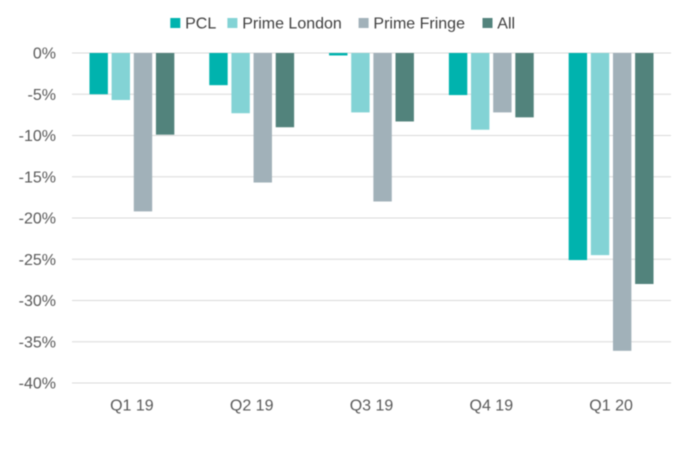  Describe the element at coordinates (200, 24) in the screenshot. I see `svg-text: PCL` at that location.